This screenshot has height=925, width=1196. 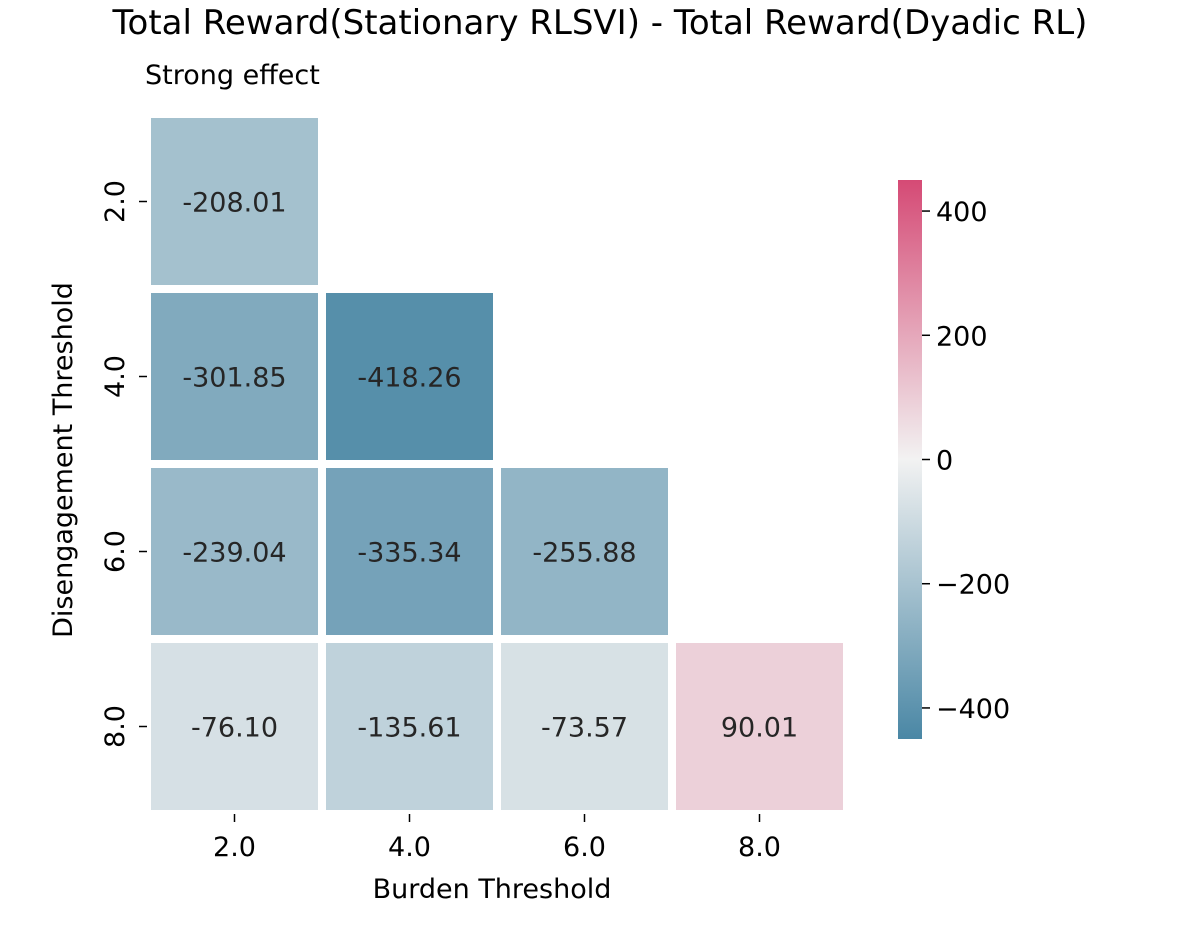 What do you see at coordinates (759, 847) in the screenshot?
I see `x-tick-label: 8.0` at bounding box center [759, 847].